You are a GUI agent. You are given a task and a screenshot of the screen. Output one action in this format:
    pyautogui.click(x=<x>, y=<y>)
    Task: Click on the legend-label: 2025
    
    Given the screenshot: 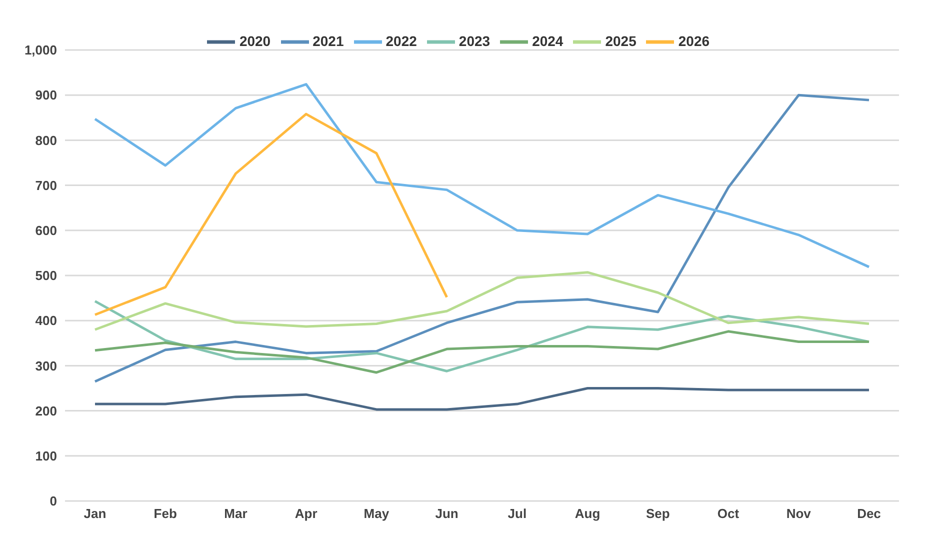 What is the action you would take?
    pyautogui.click(x=620, y=41)
    